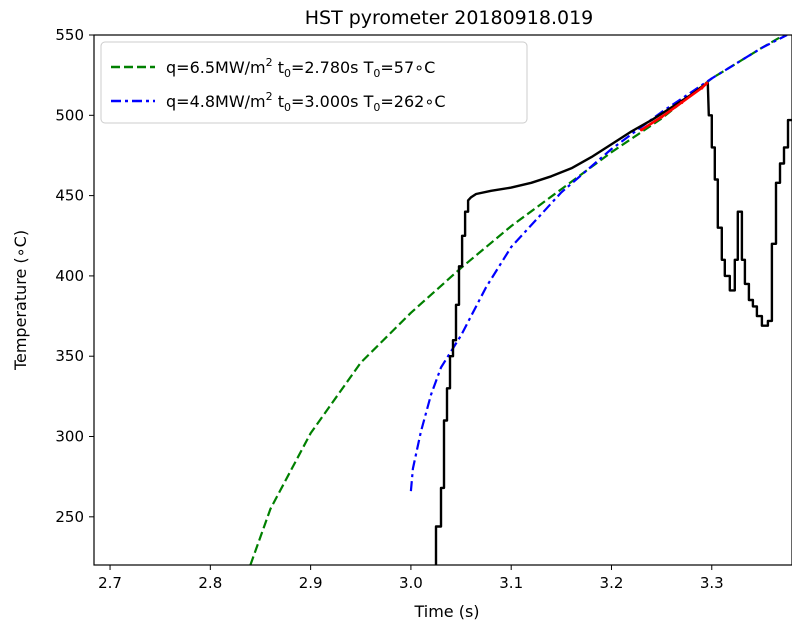 The height and width of the screenshot is (628, 792). What do you see at coordinates (69, 35) in the screenshot?
I see `y-tick-label: 550` at bounding box center [69, 35].